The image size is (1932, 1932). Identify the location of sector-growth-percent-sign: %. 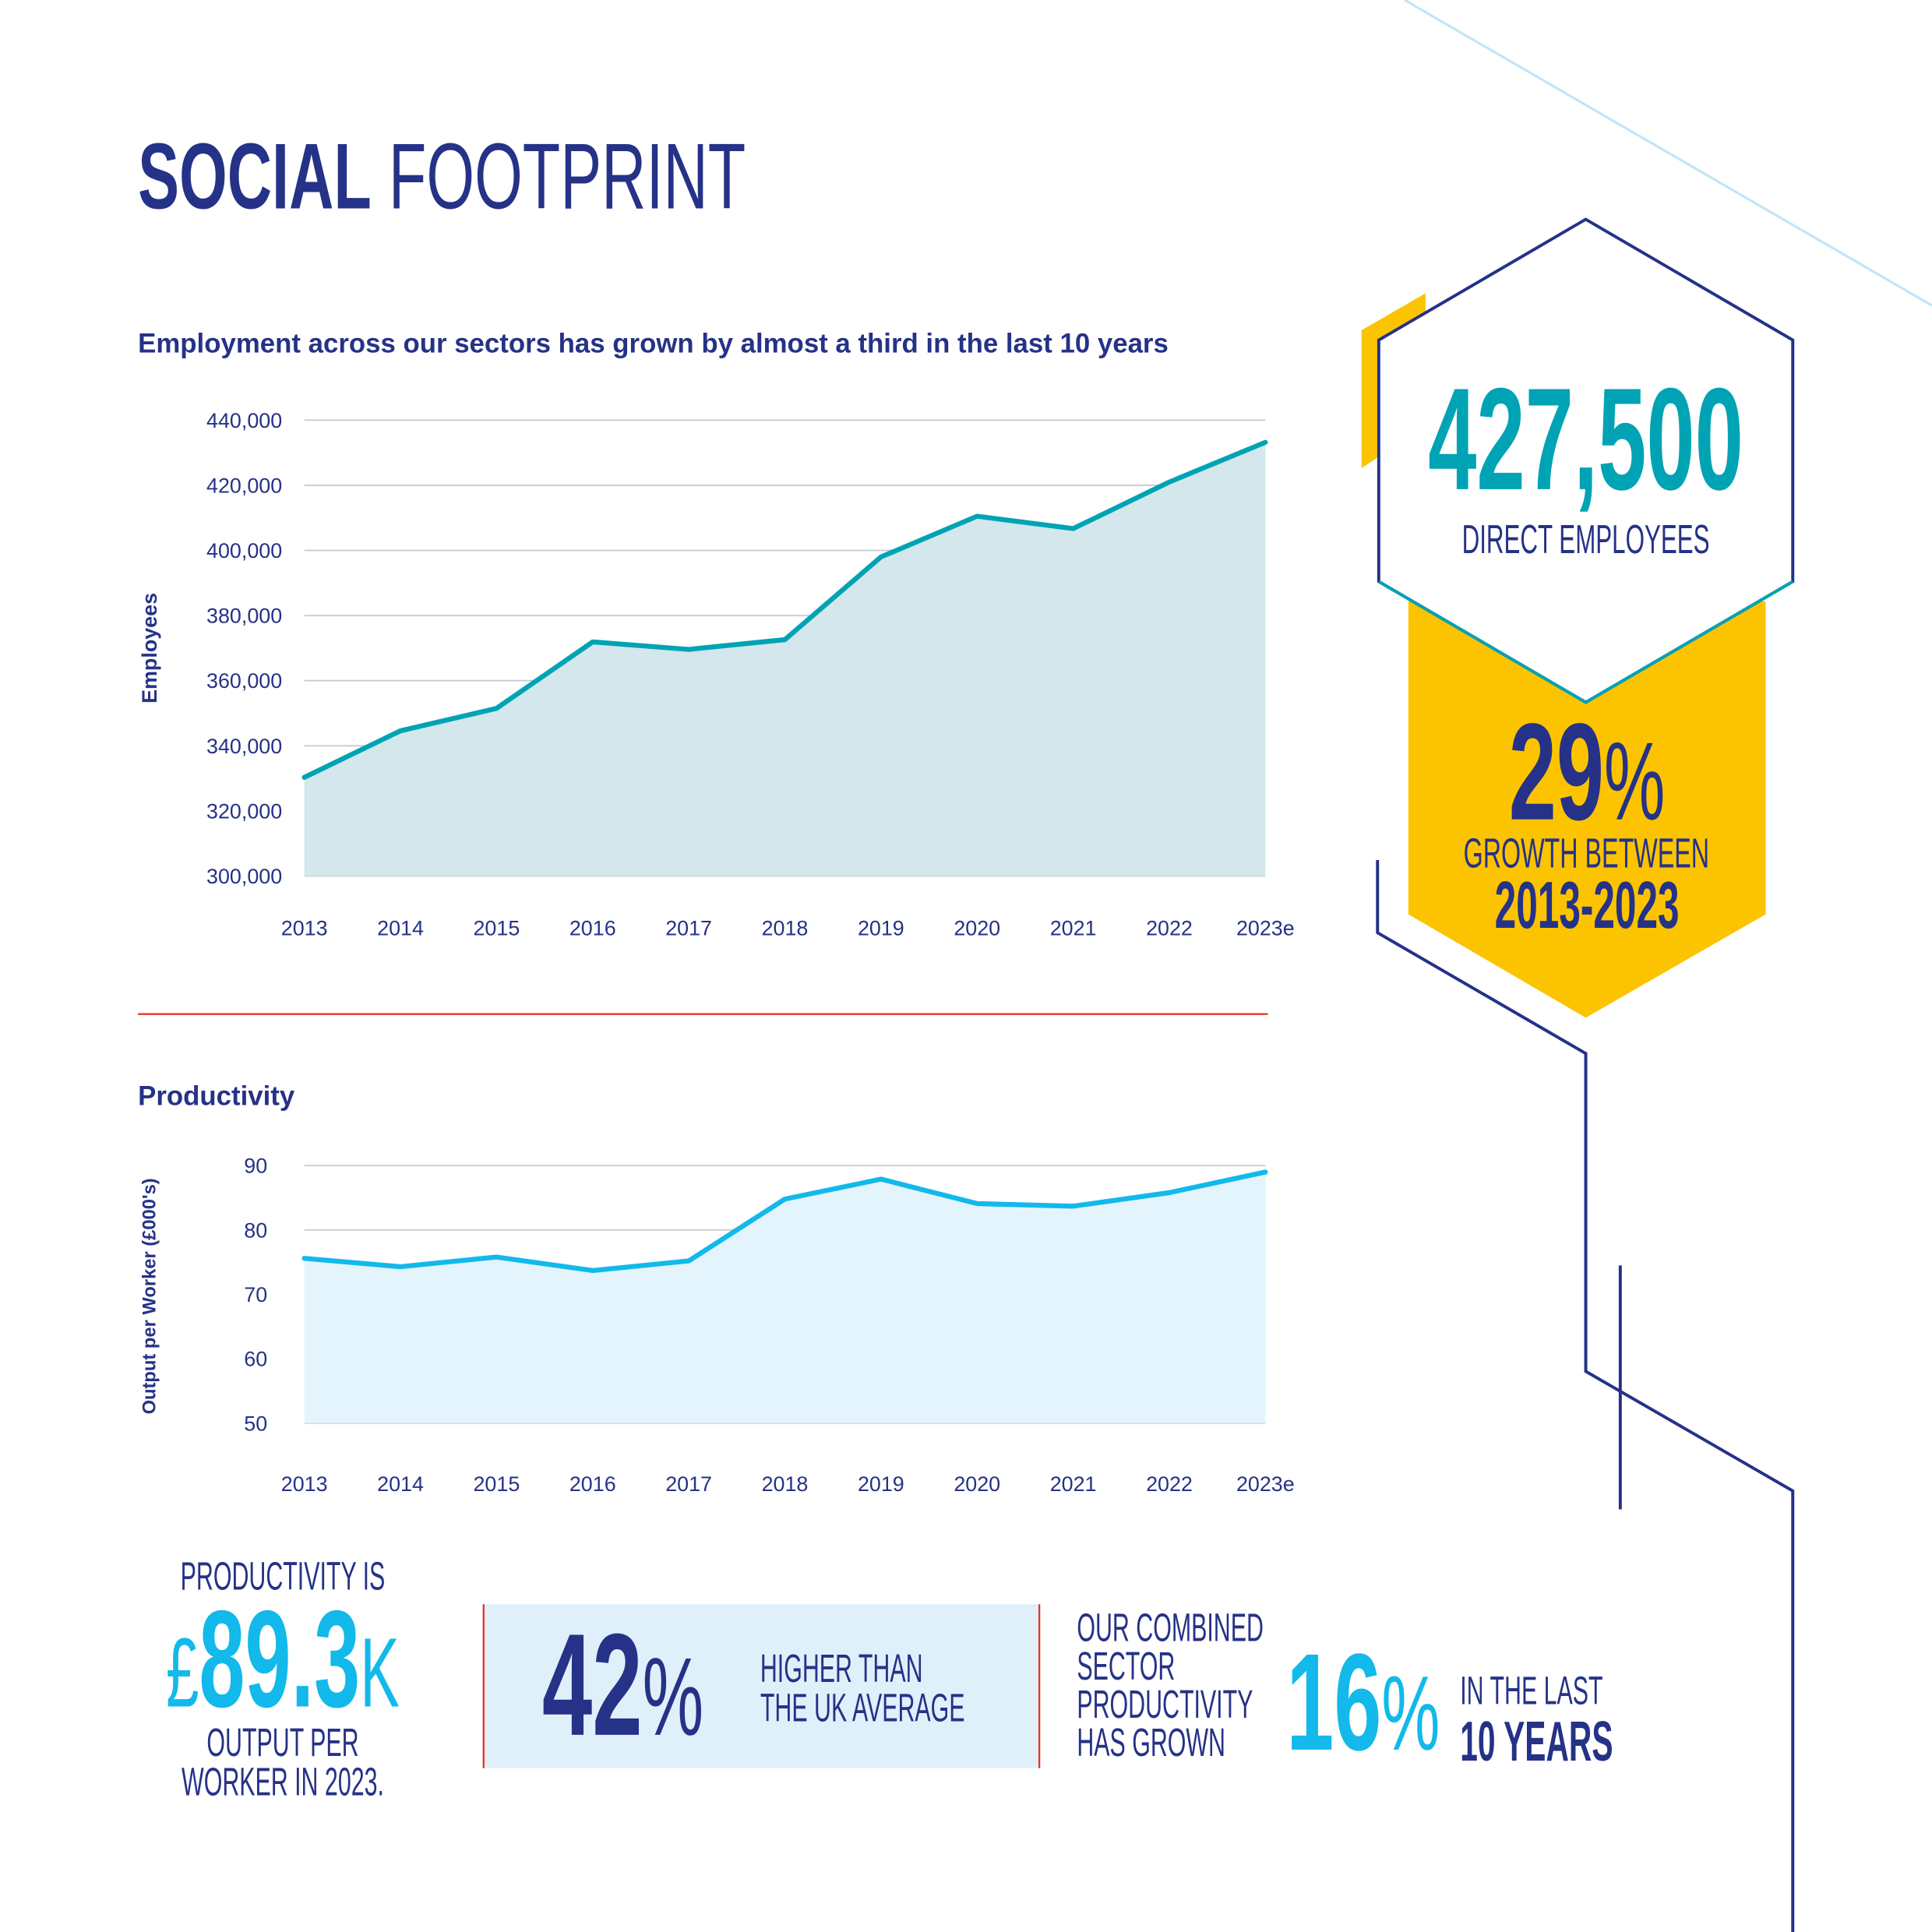
(1410, 1714).